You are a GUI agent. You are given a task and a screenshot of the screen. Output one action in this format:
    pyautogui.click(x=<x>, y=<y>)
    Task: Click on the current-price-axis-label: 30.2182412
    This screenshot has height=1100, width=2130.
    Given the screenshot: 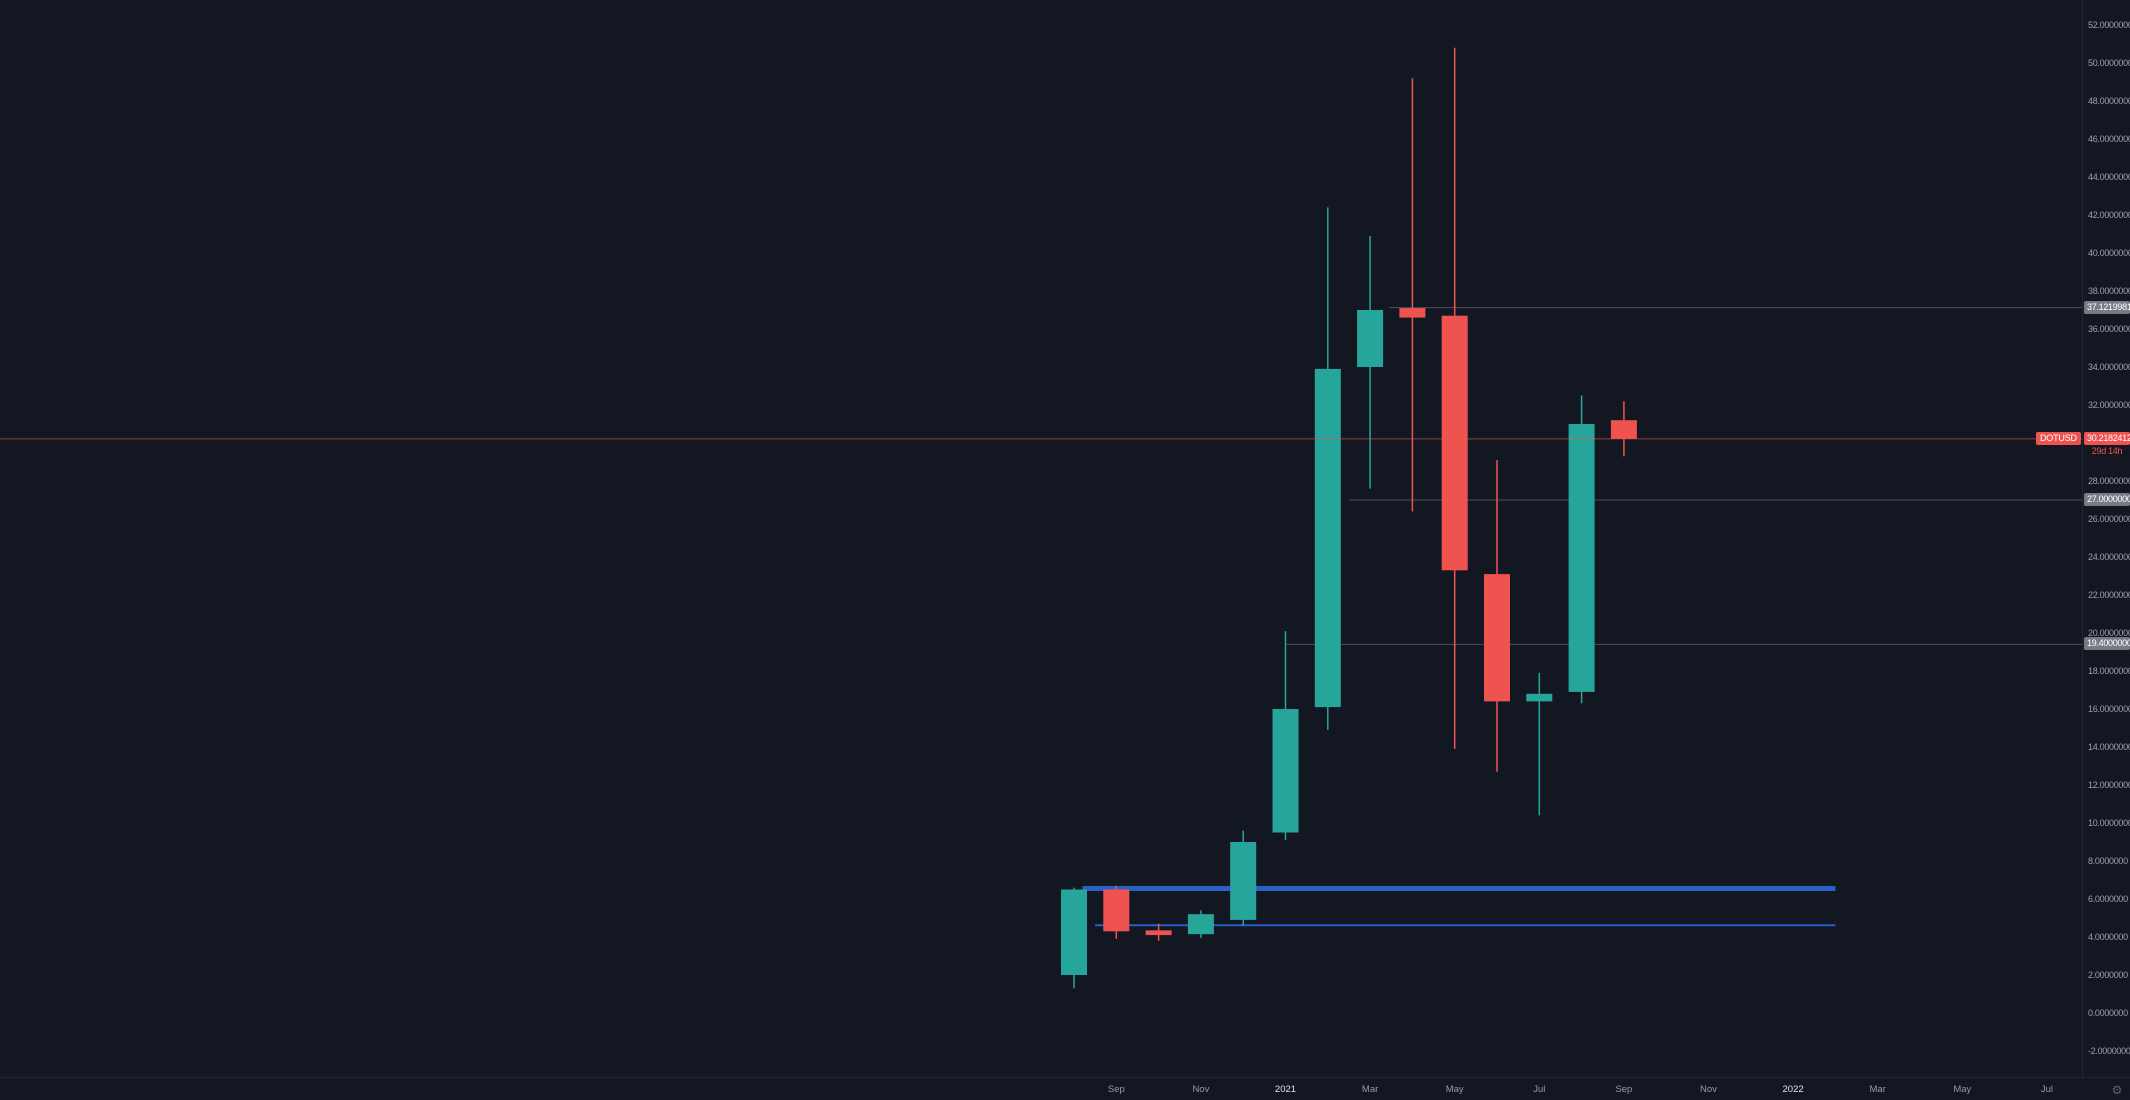 What is the action you would take?
    pyautogui.click(x=2107, y=438)
    